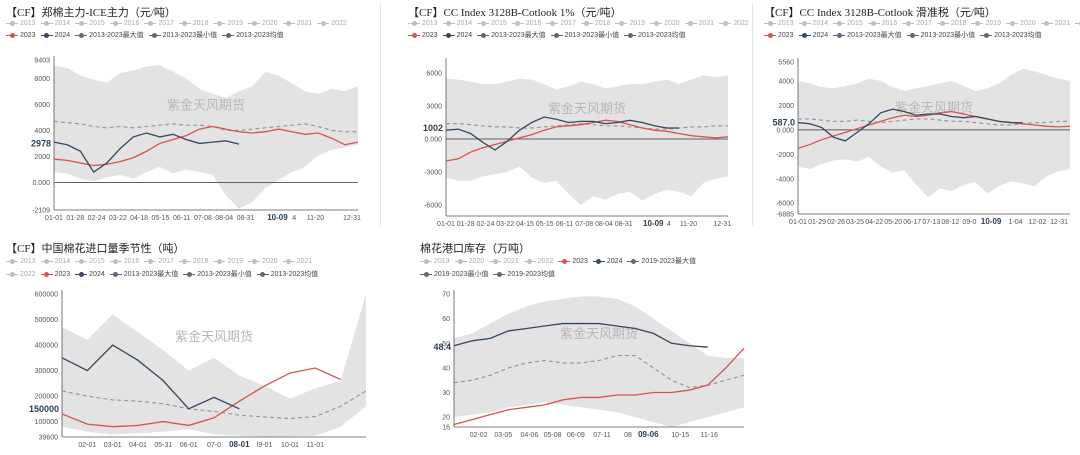 Image resolution: width=1080 pixels, height=455 pixels. What do you see at coordinates (41, 211) in the screenshot?
I see `y-tick-label: -2109` at bounding box center [41, 211].